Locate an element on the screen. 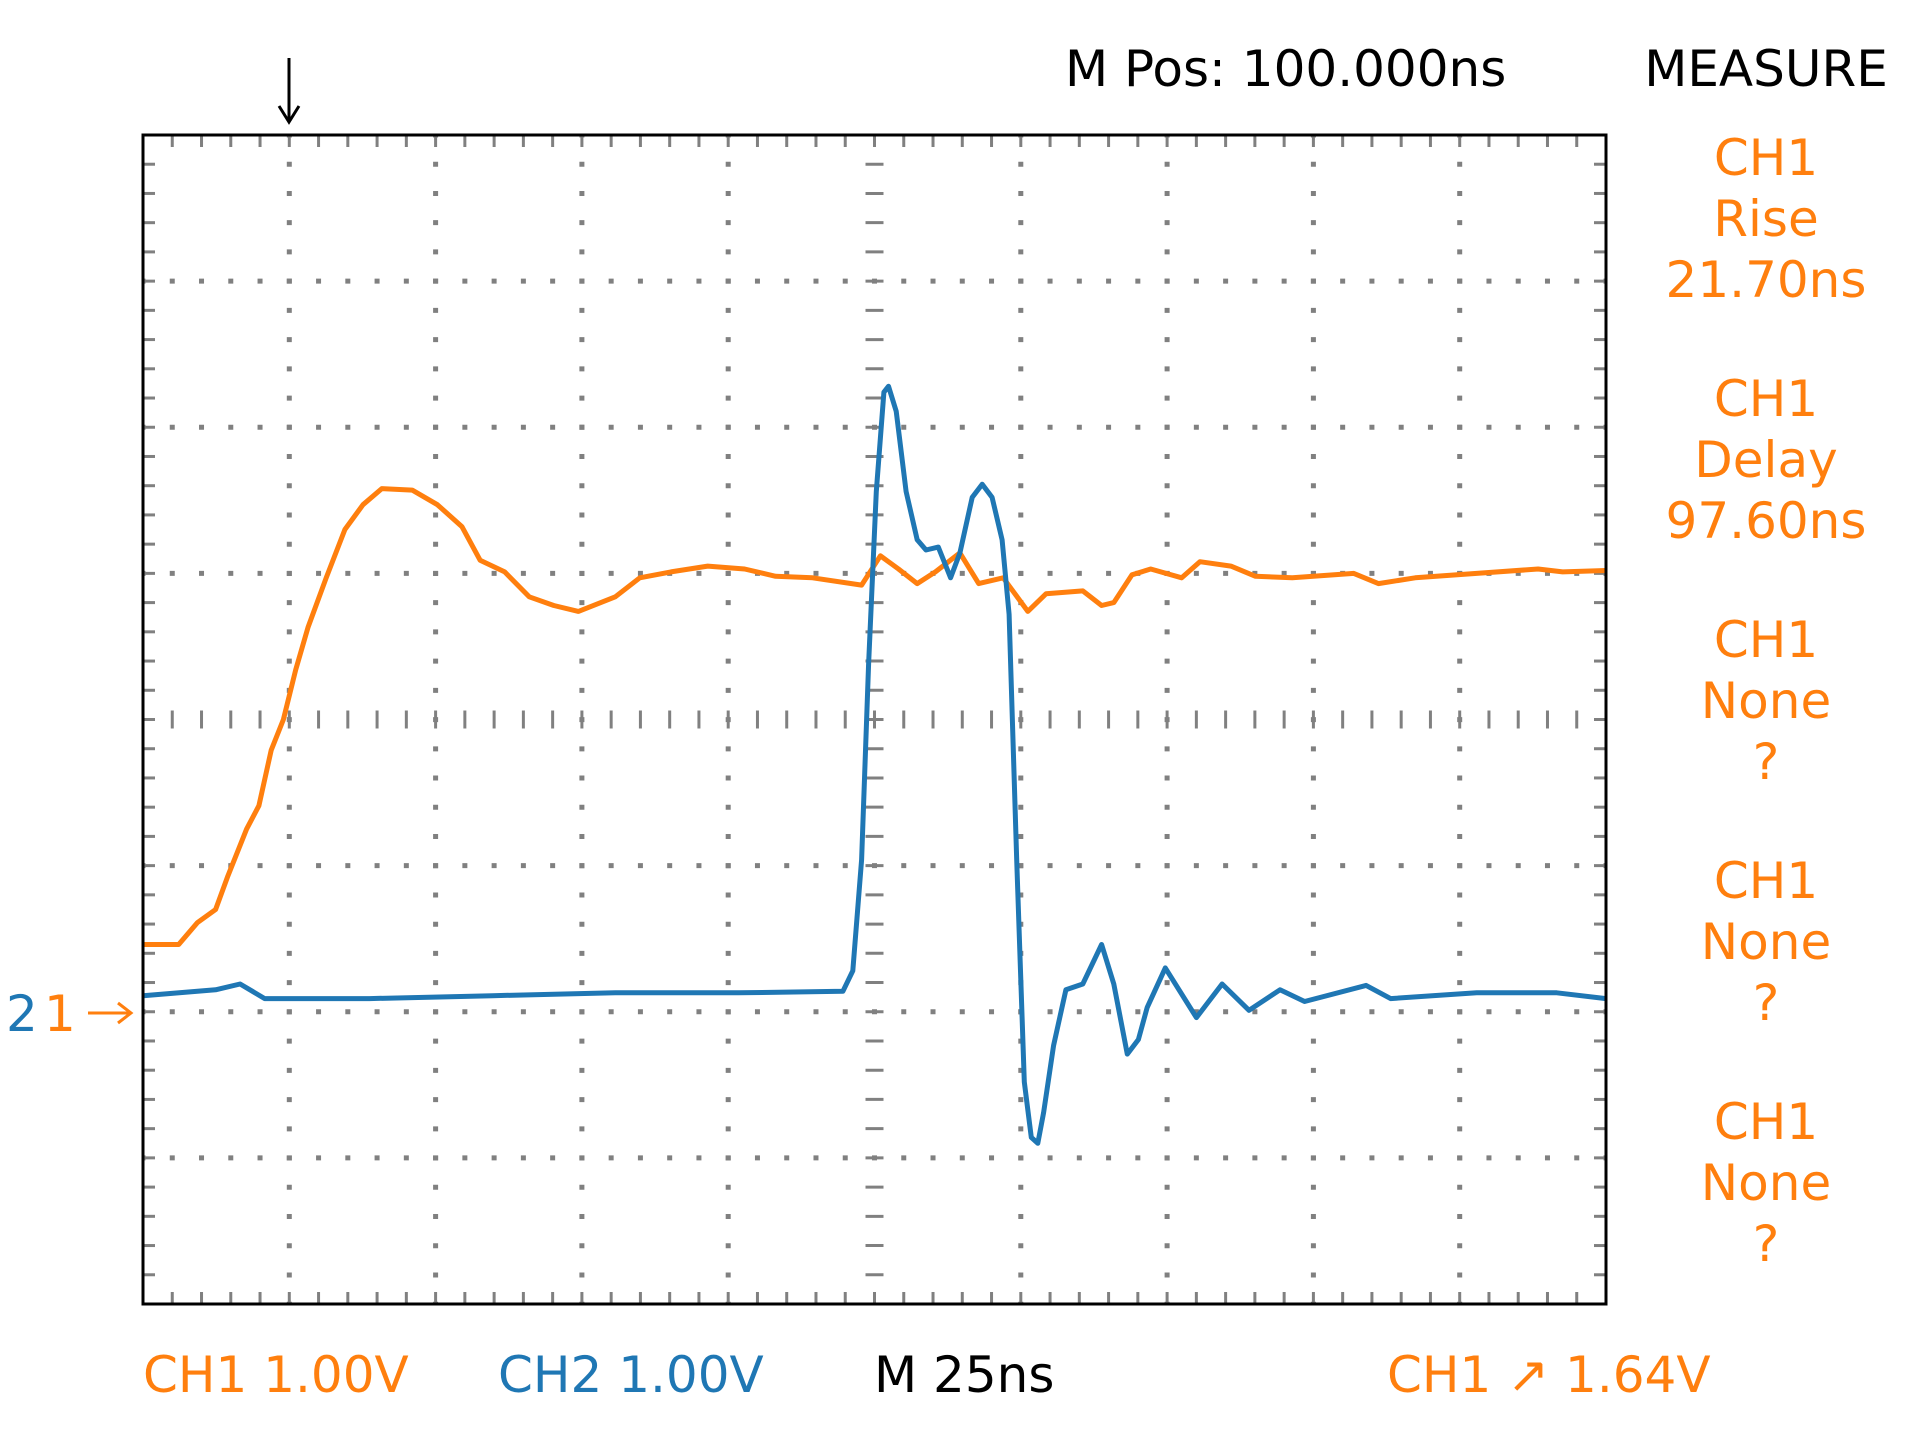  measurement-value: 97.60ns is located at coordinates (1766, 521).